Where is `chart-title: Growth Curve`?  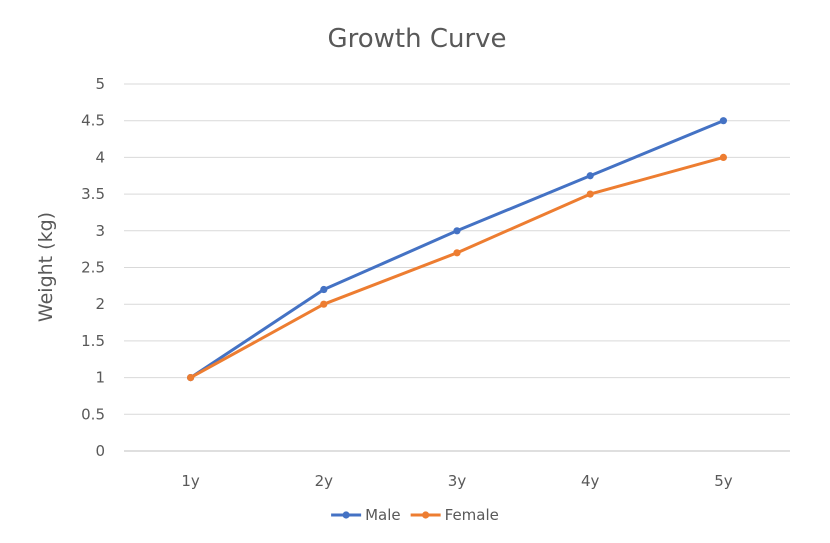 chart-title: Growth Curve is located at coordinates (416, 39).